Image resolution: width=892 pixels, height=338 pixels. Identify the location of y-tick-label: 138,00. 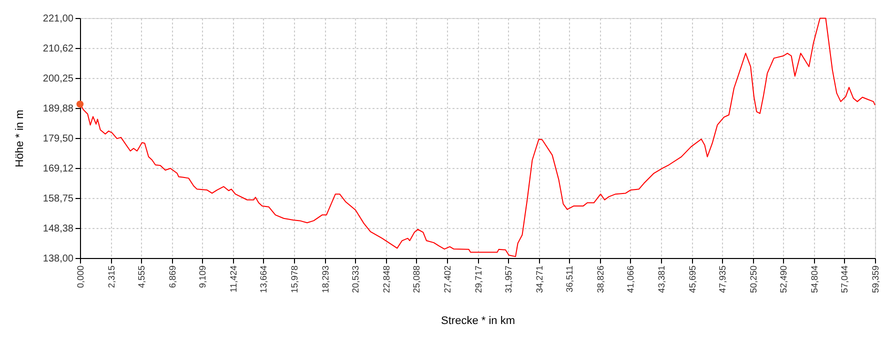
(58, 259).